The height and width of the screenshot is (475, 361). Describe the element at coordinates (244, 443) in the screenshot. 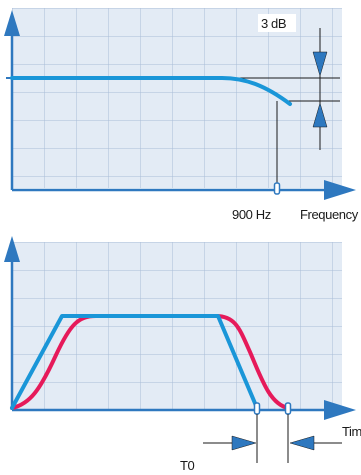

I see `delay-arrow-right-icon` at that location.